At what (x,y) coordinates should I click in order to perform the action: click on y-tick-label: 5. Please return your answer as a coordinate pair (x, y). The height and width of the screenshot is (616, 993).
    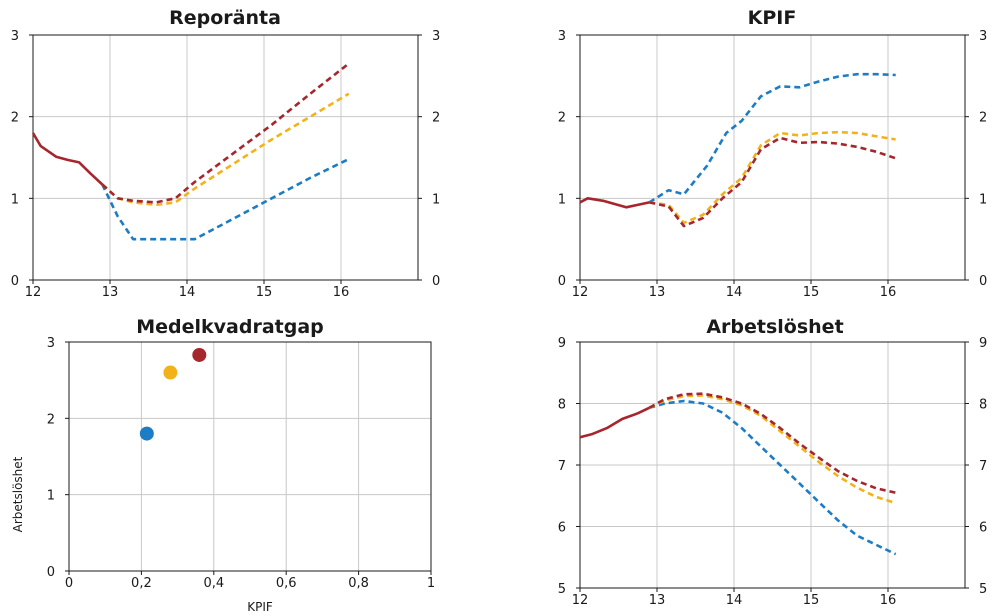
    Looking at the image, I should click on (562, 589).